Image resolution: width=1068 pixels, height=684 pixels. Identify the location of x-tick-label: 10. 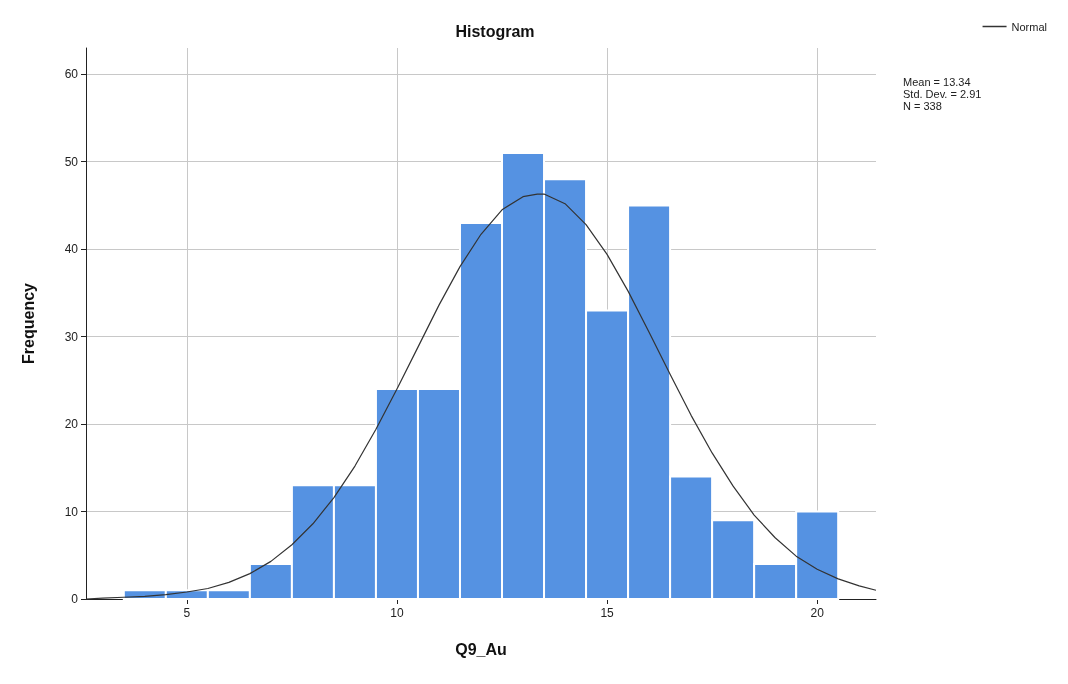
(397, 613).